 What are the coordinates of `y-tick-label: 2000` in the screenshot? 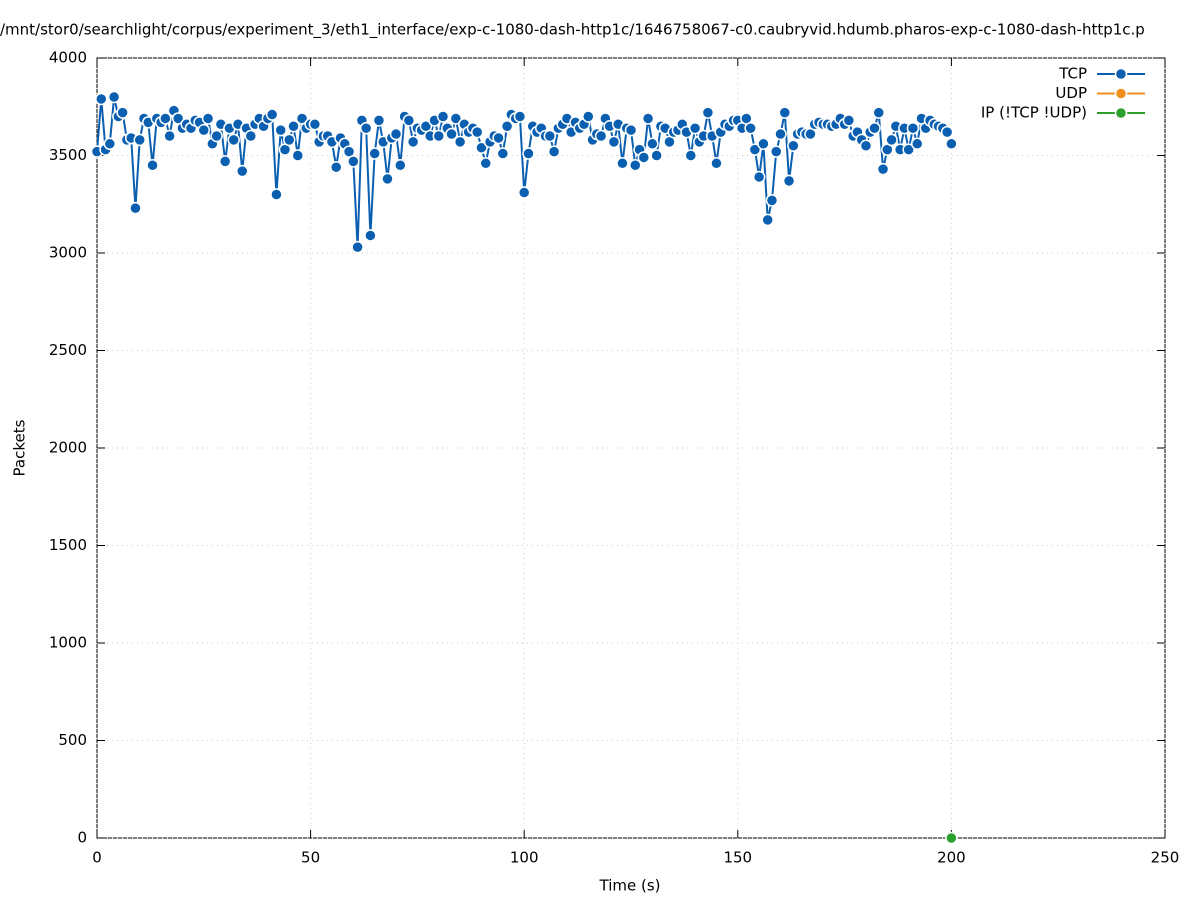 It's located at (68, 448).